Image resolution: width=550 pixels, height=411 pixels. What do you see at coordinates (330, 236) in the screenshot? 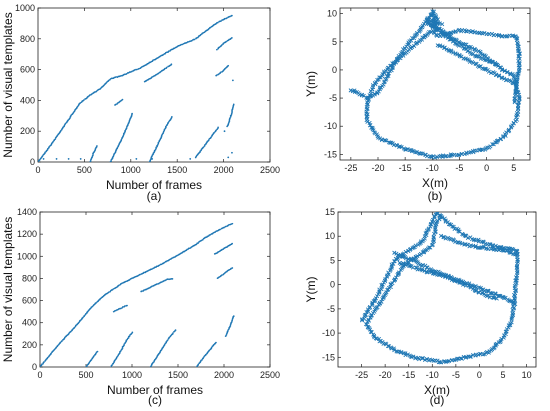
I see `y-tick-label: 10` at bounding box center [330, 236].